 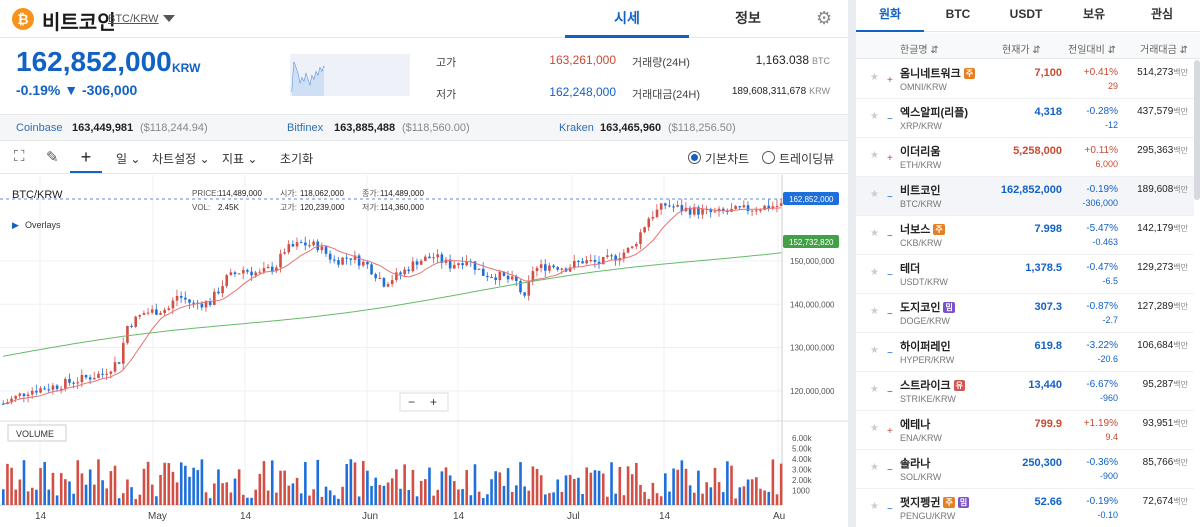 I want to click on col-name: 한글명 ⇵, so click(x=919, y=50).